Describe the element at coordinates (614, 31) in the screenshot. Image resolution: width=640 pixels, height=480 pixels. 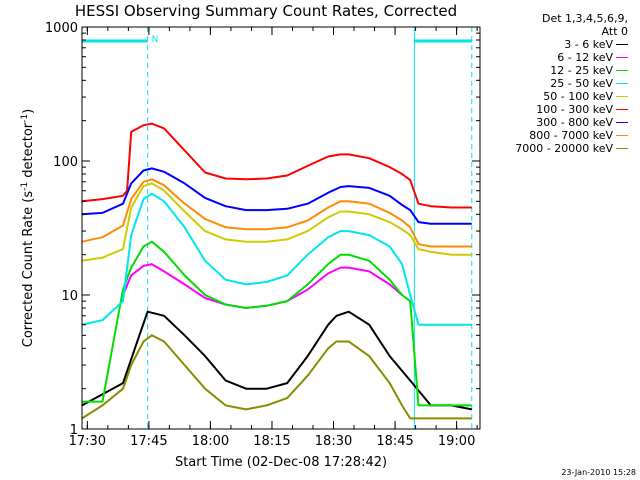
I see `legend-header: Att 0` at that location.